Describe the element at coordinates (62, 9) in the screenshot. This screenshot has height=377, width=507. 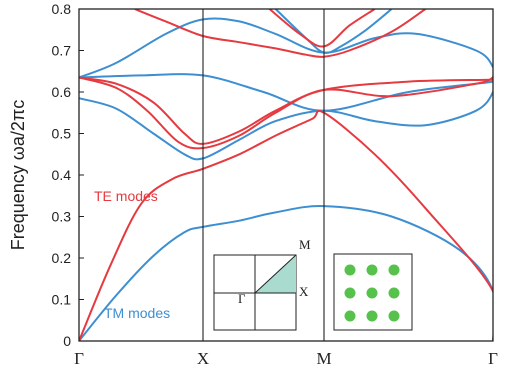
I see `y-tick-label: 0.8` at that location.